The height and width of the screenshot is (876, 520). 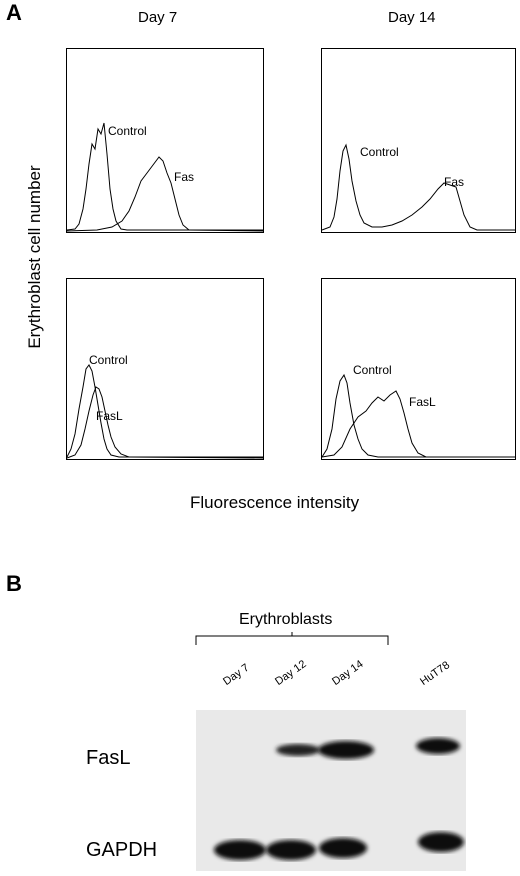 I want to click on column-title-day14: Day 14, so click(x=412, y=17).